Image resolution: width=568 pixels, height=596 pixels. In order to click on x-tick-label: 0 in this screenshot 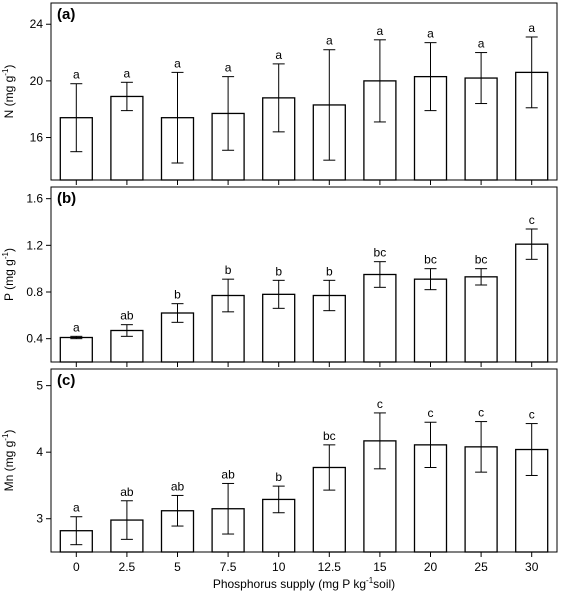, I will do `click(76, 567)`.